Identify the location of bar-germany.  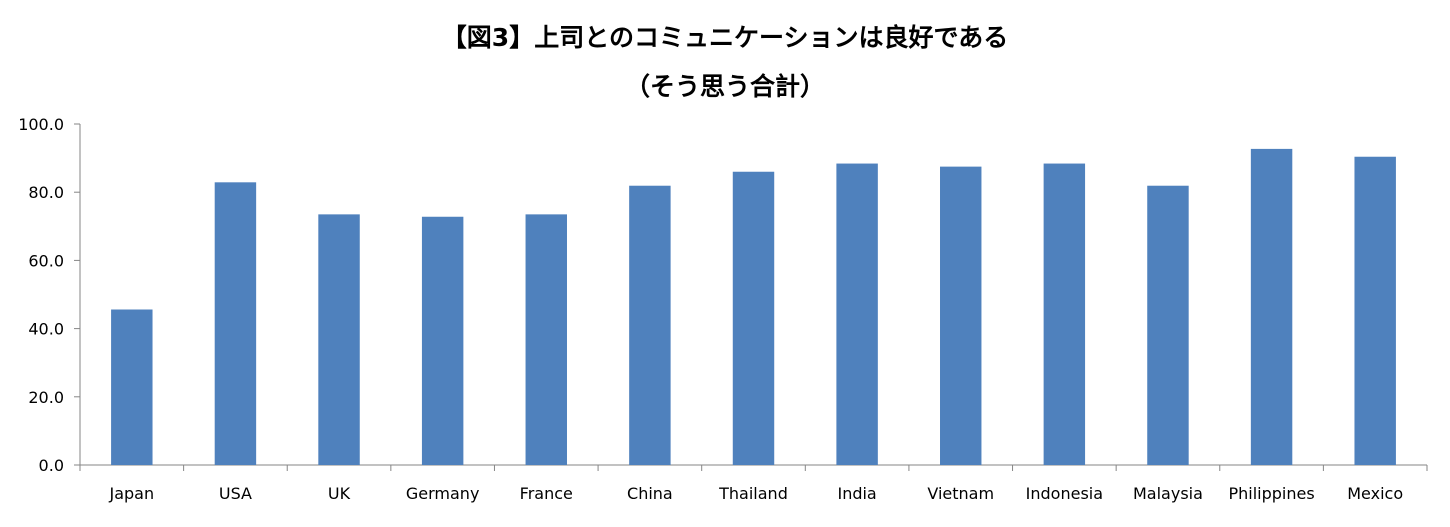
(442, 340).